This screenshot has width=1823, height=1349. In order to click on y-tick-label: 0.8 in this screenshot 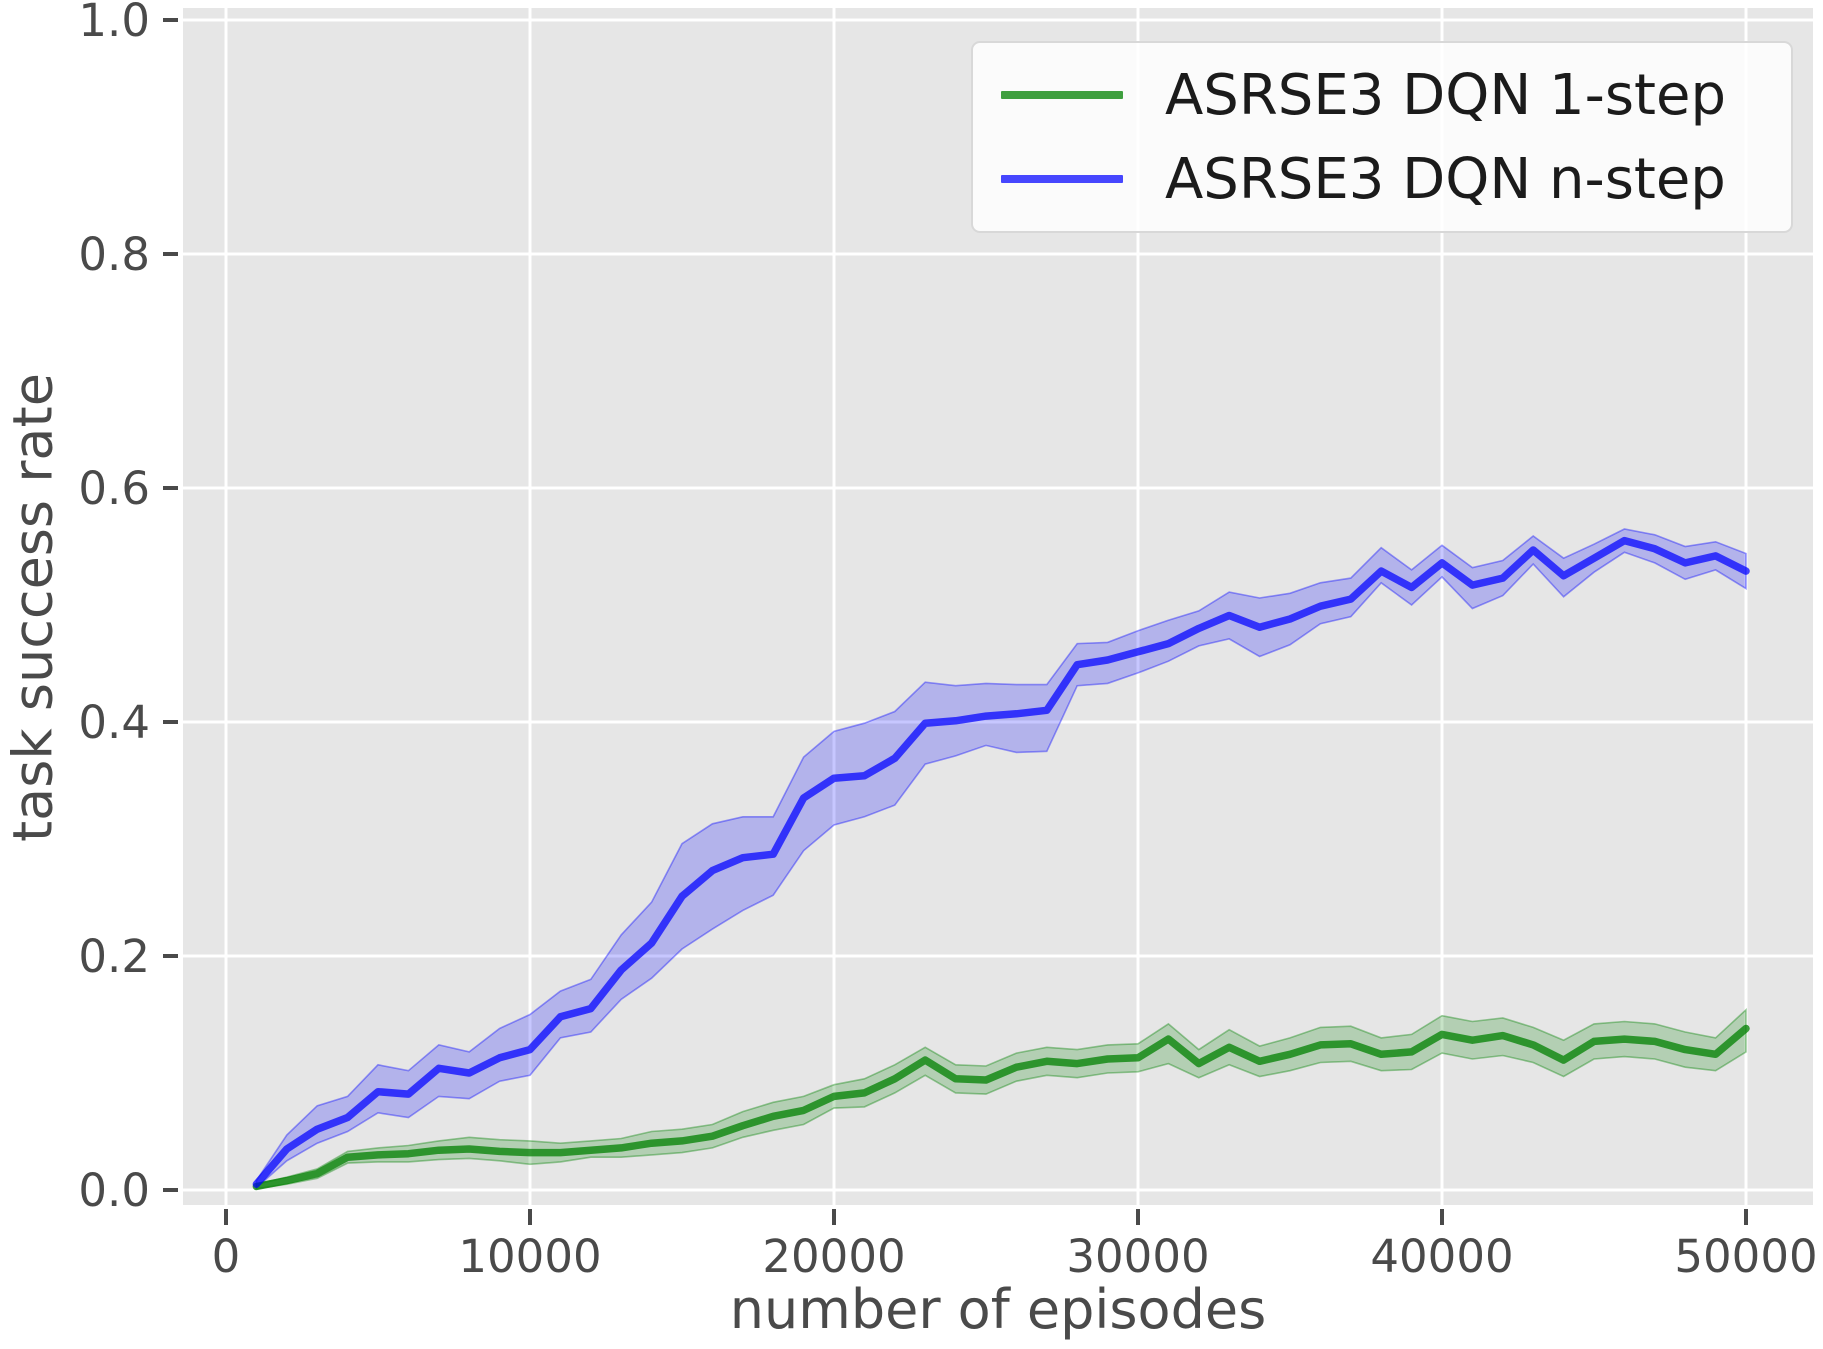, I will do `click(114, 254)`.